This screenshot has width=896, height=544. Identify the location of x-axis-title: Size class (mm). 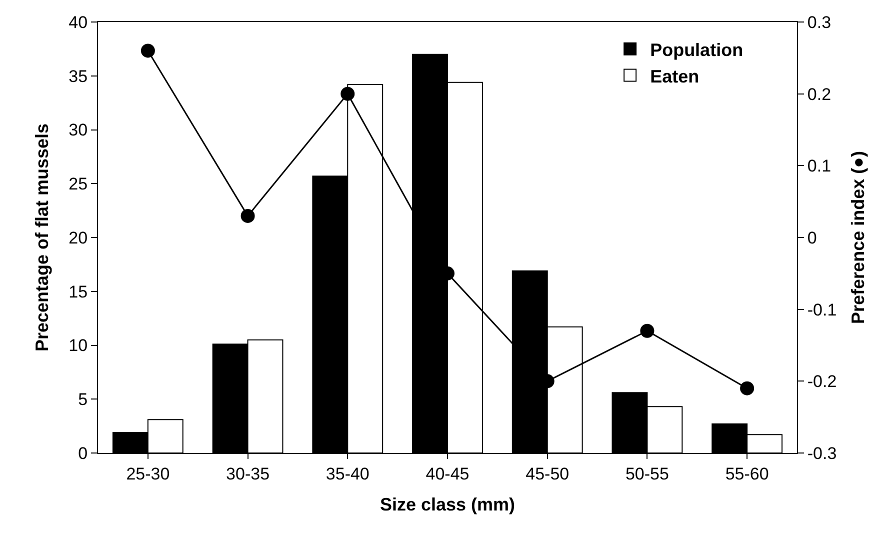
(448, 504).